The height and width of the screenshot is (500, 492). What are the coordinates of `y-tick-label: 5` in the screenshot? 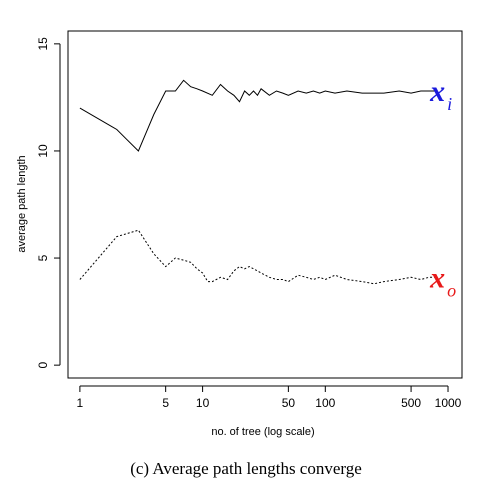 It's located at (43, 257).